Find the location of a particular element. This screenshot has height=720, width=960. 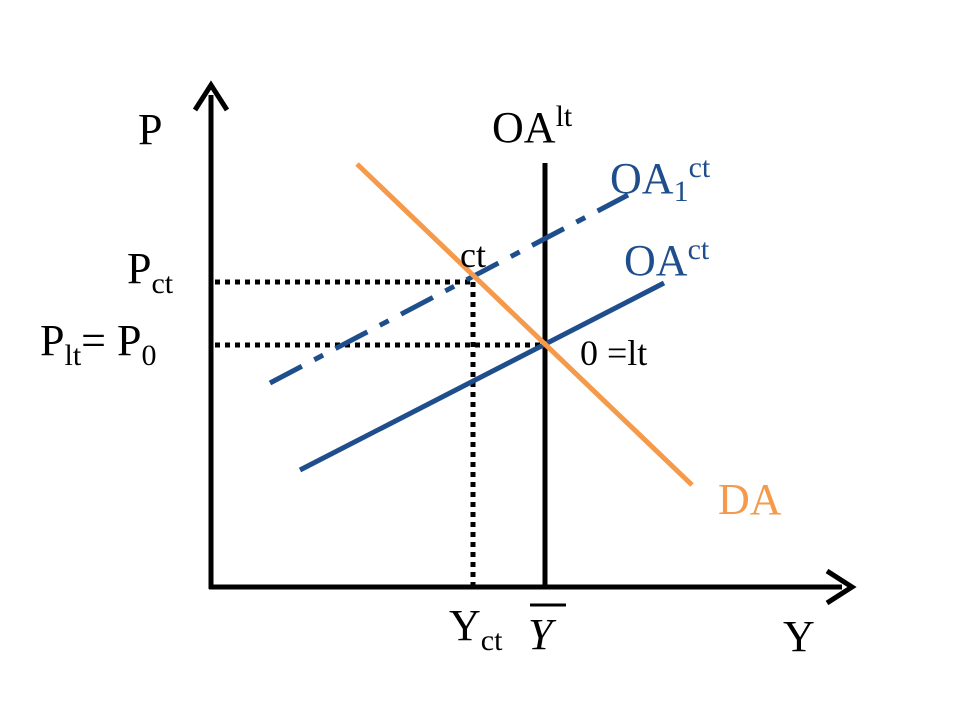

oa-lt-label: OAlt is located at coordinates (532, 126).